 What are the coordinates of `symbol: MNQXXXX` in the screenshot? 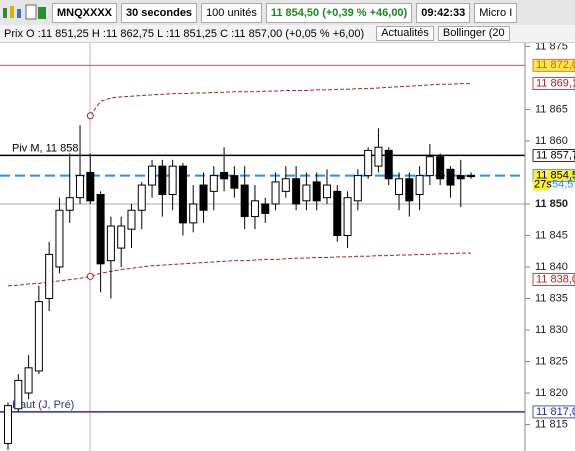 It's located at (85, 12).